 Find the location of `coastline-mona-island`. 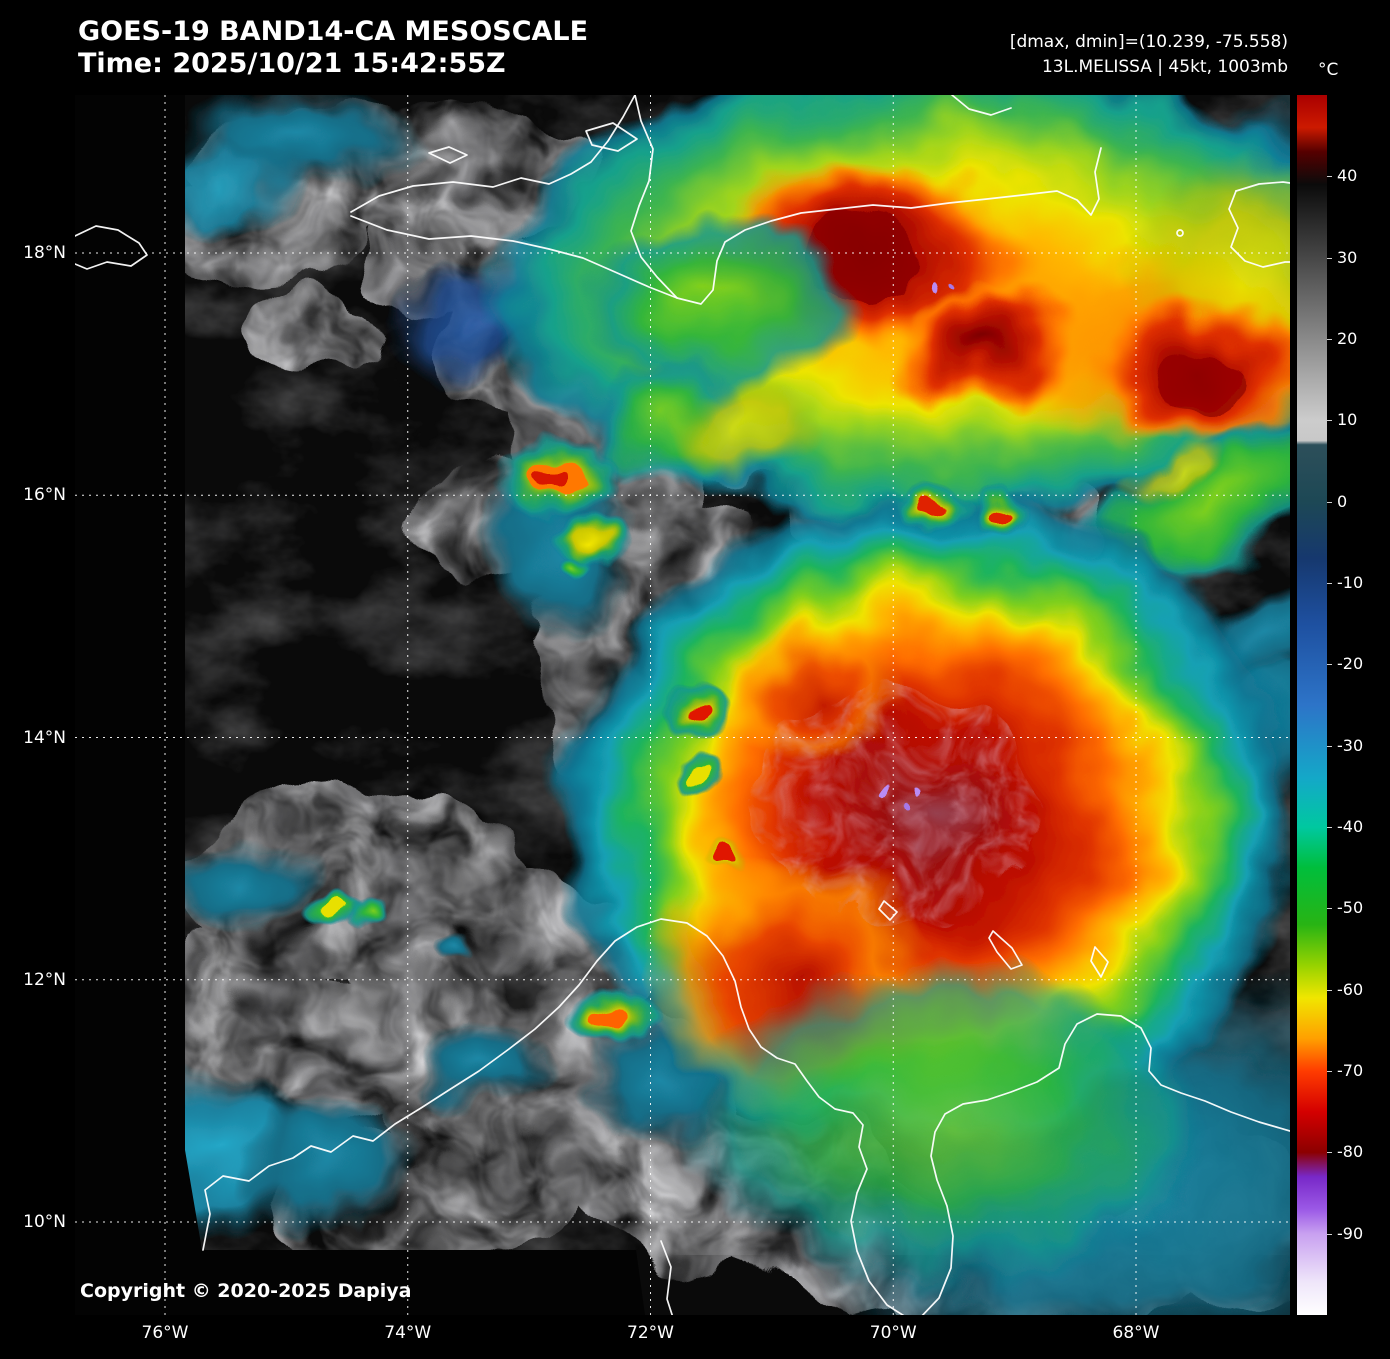

coastline-mona-island is located at coordinates (1180, 233).